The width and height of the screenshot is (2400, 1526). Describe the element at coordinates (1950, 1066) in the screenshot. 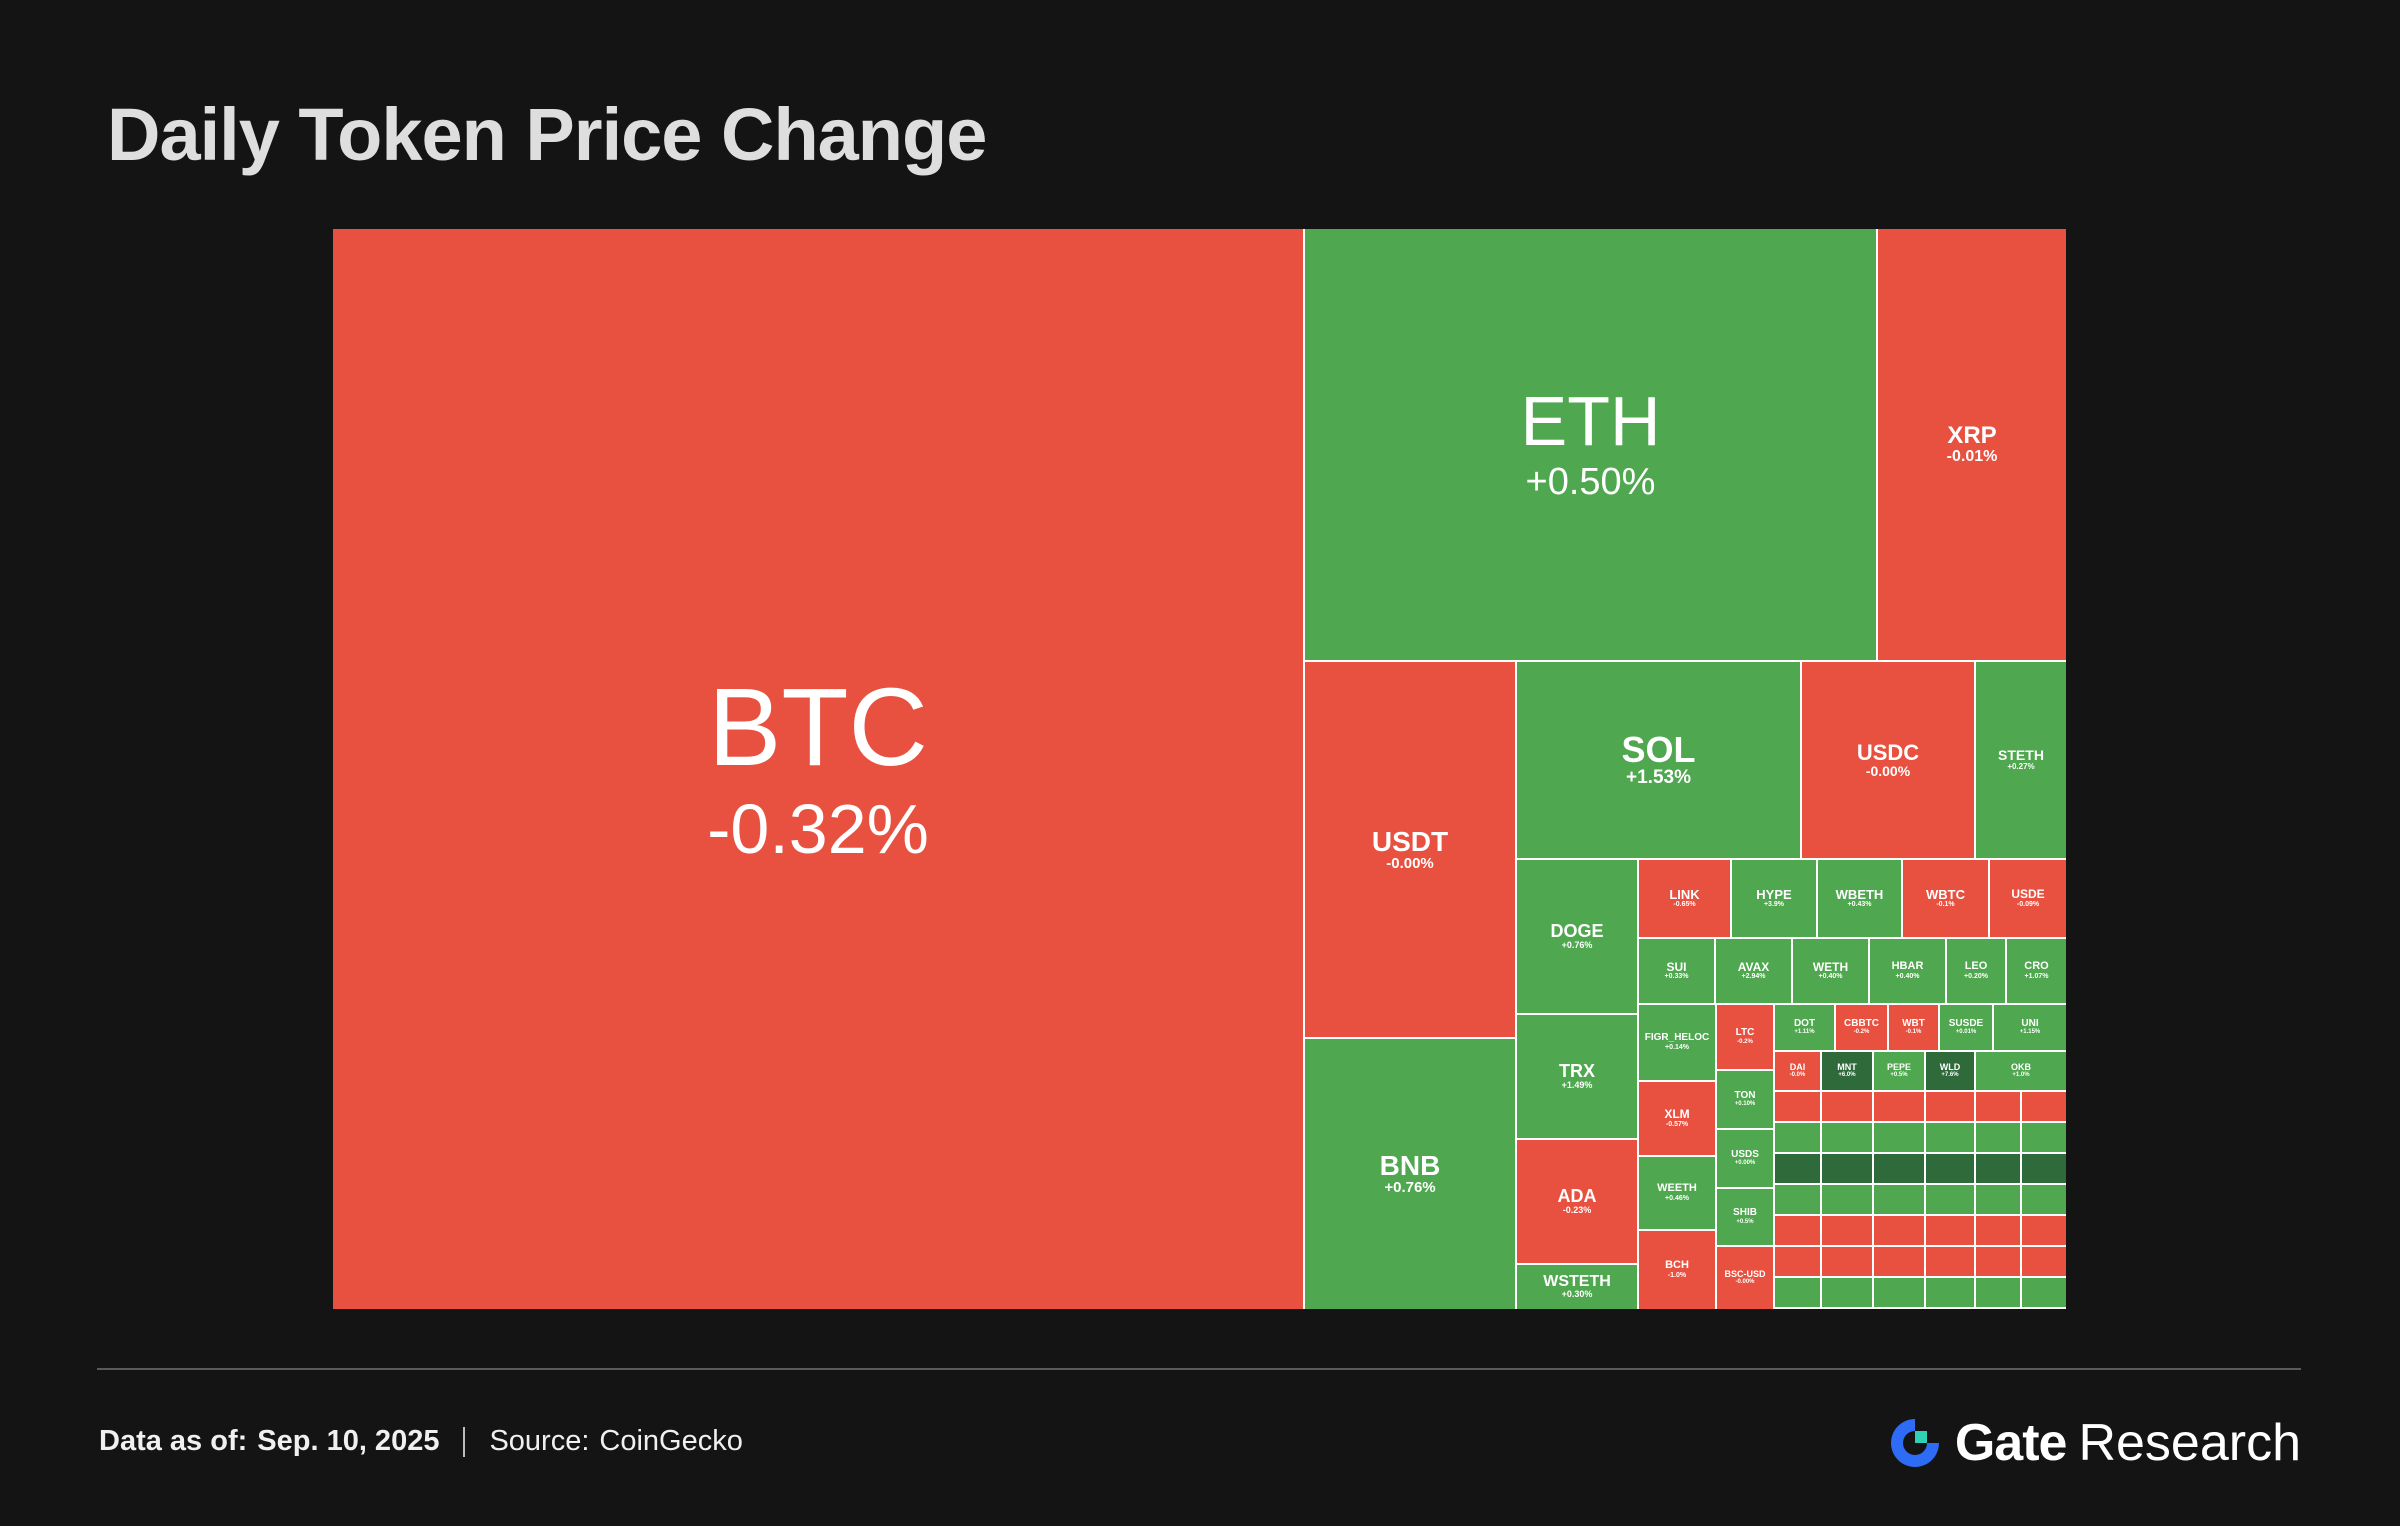

I see `tile-symbol: WLD` at that location.